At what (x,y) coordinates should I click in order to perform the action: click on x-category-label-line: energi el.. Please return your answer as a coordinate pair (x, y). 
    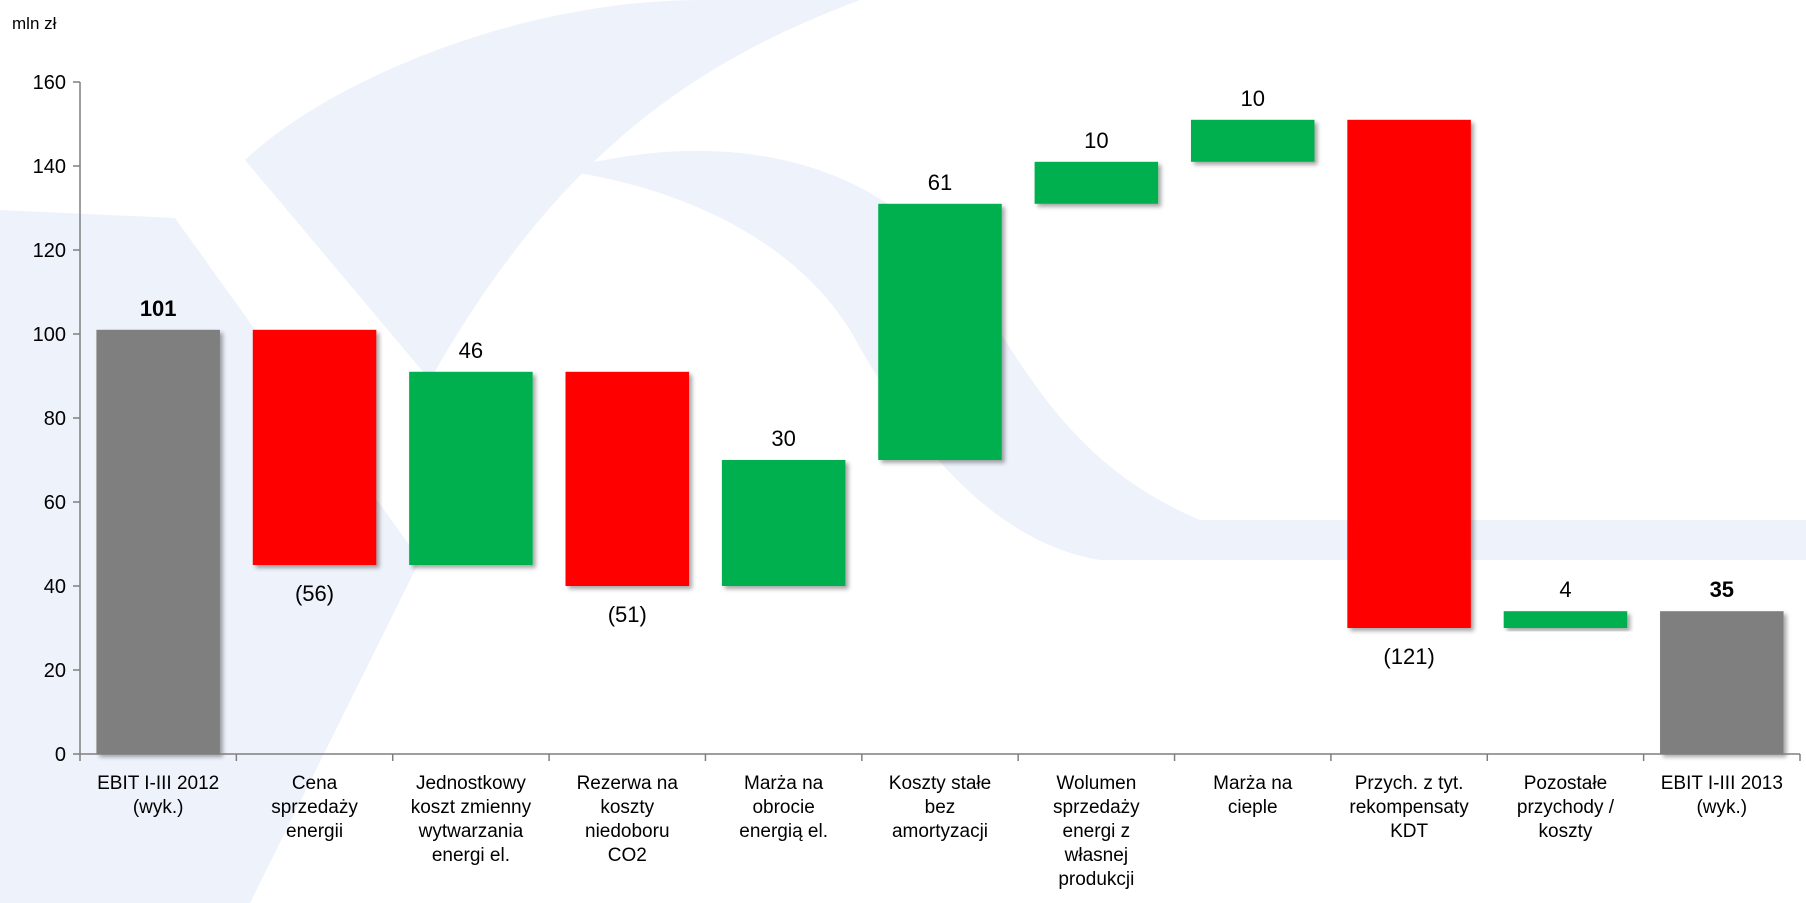
    Looking at the image, I should click on (471, 855).